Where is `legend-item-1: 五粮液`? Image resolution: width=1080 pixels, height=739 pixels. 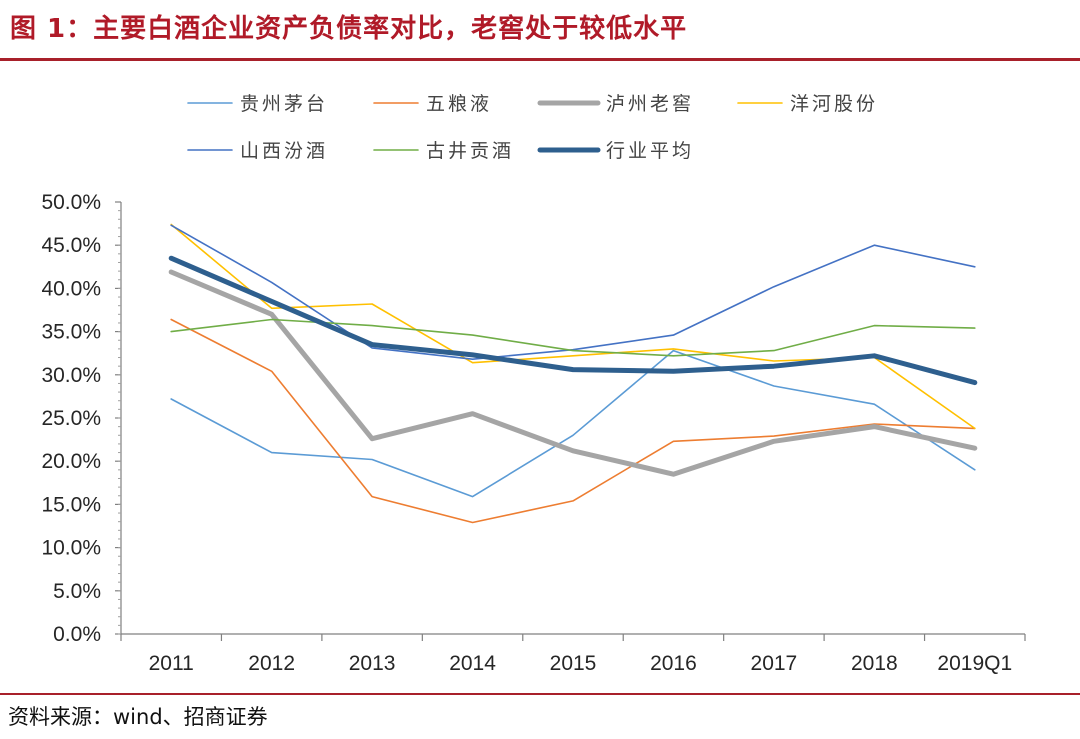 legend-item-1: 五粮液 is located at coordinates (432, 104).